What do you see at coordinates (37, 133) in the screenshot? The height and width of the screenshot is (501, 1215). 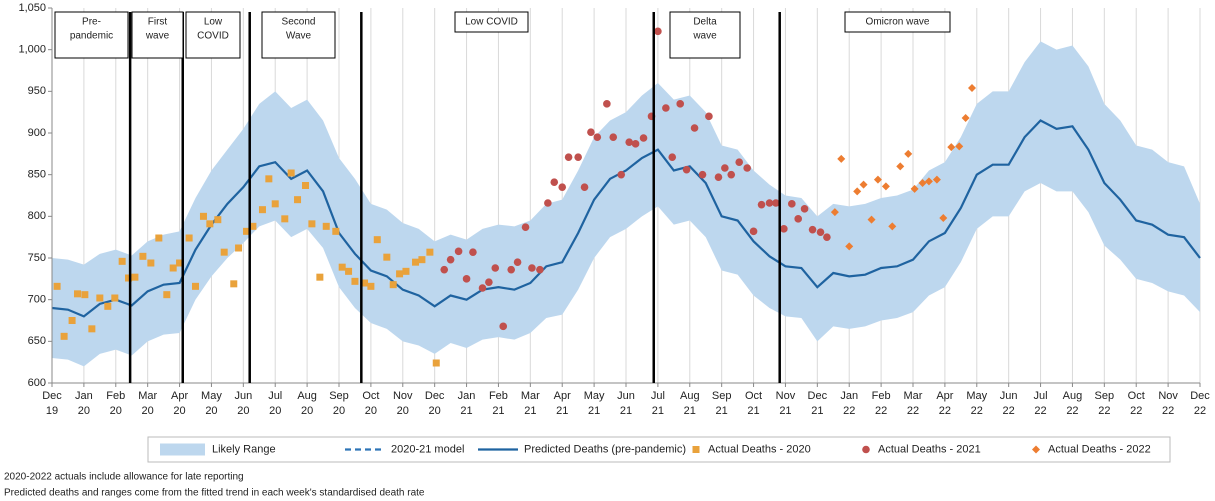 I see `y-tick-label: 900` at bounding box center [37, 133].